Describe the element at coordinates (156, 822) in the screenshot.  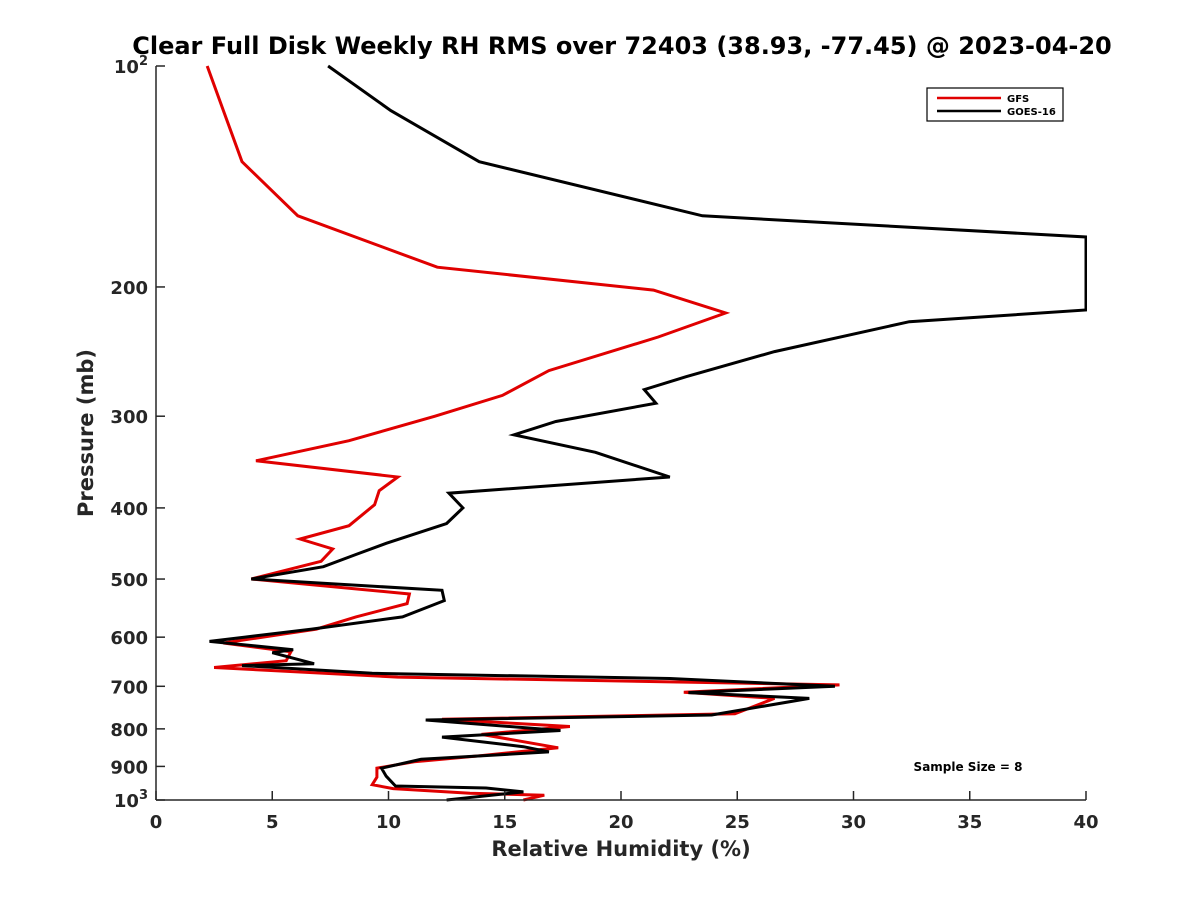
I see `x-tick-label: 0` at that location.